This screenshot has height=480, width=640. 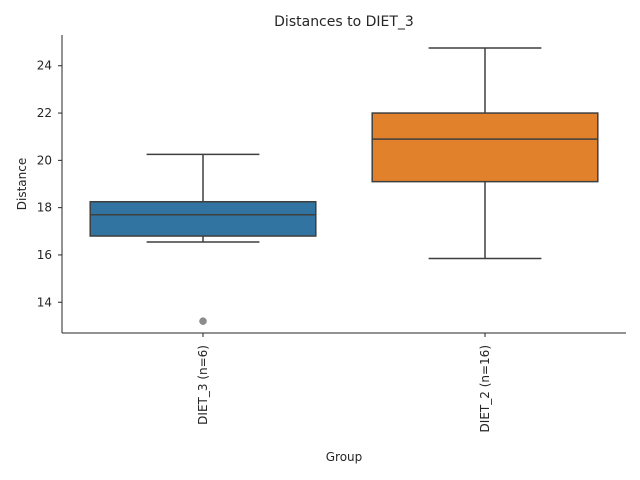 I want to click on x-tick-label: DIET_2 (n=16), so click(x=485, y=388).